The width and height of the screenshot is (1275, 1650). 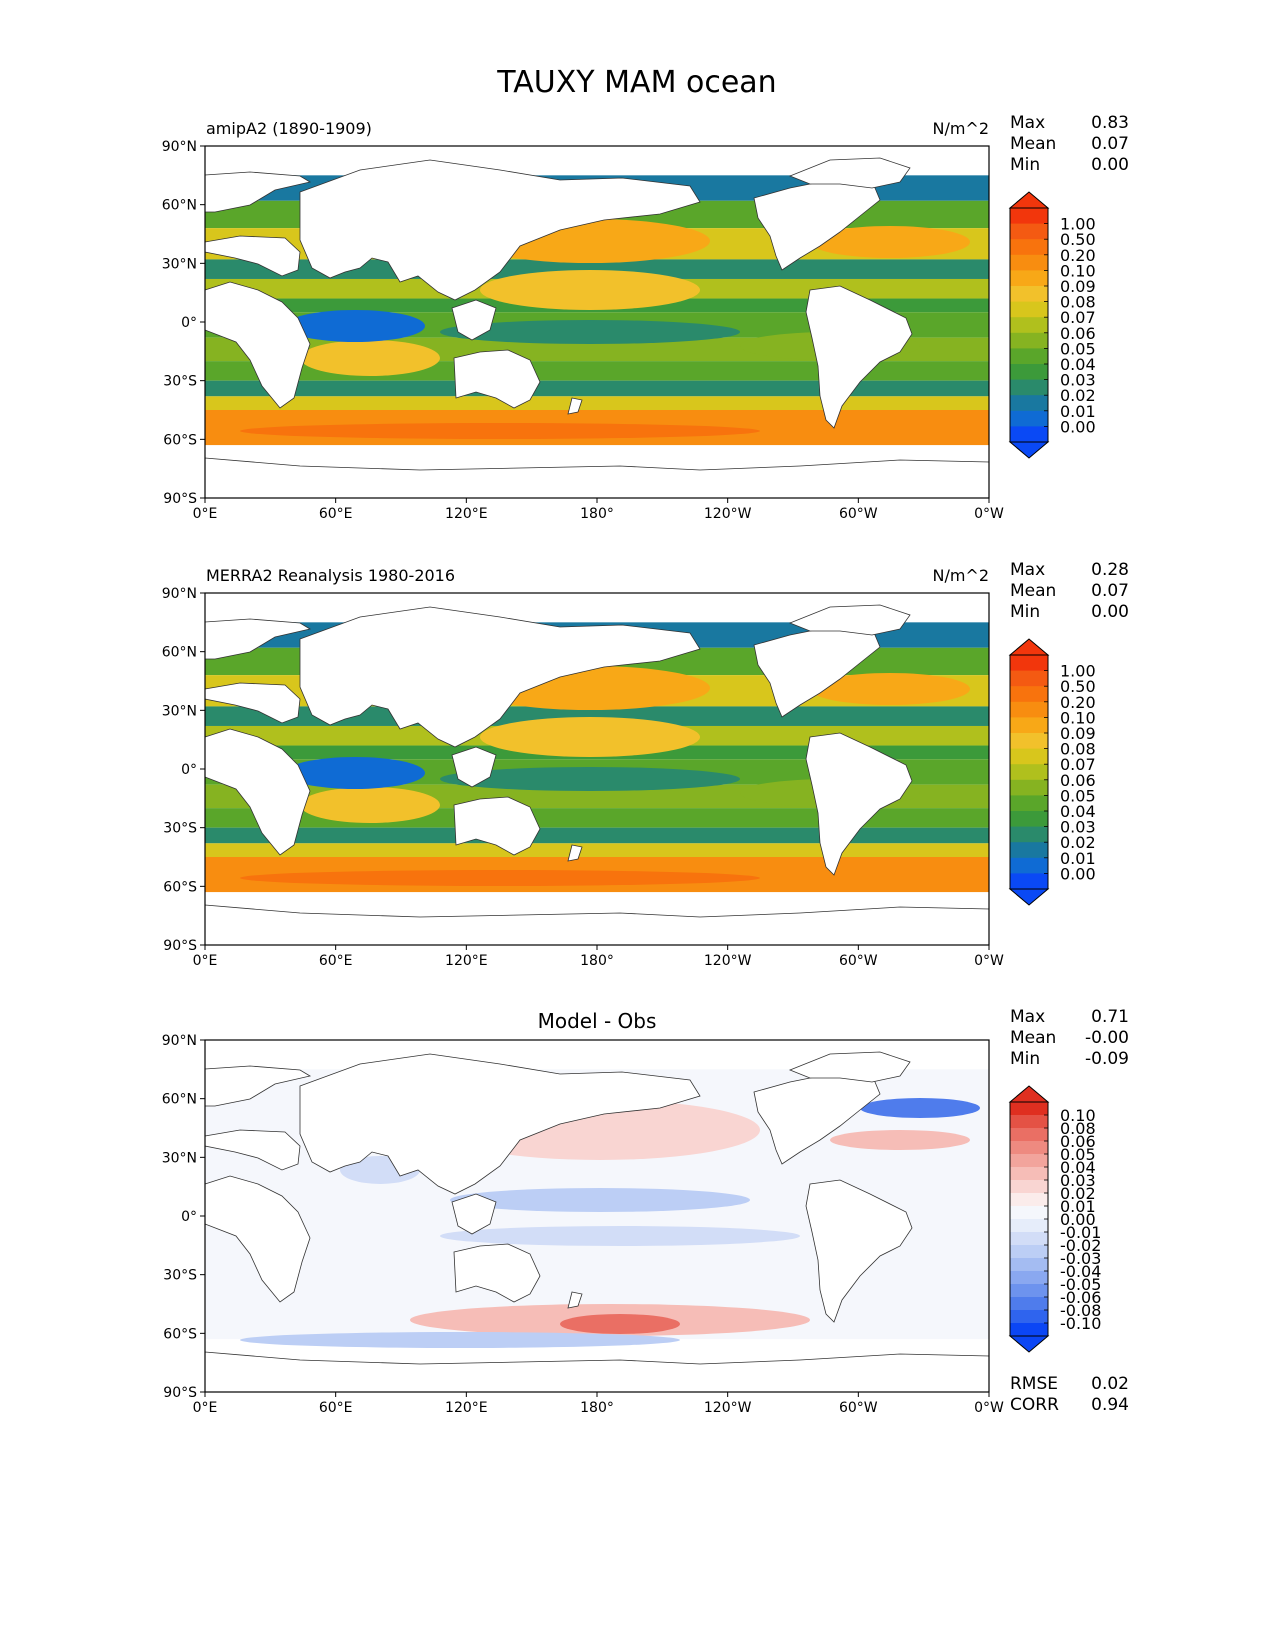 What do you see at coordinates (330, 575) in the screenshot?
I see `left-label: MERRA2 Reanalysis 1980-2016` at bounding box center [330, 575].